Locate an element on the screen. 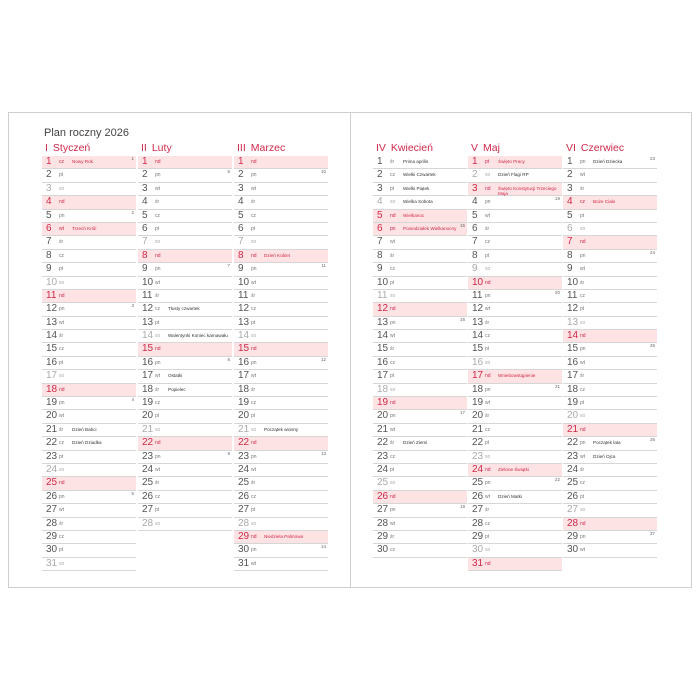  day-number: 31 is located at coordinates (244, 563).